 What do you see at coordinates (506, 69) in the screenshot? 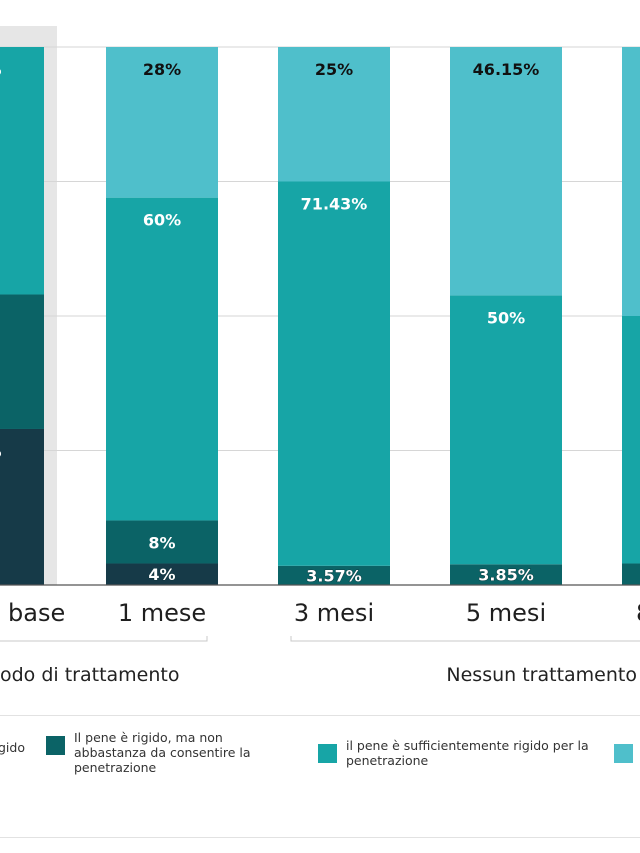
I see `value-label: 46.15%` at bounding box center [506, 69].